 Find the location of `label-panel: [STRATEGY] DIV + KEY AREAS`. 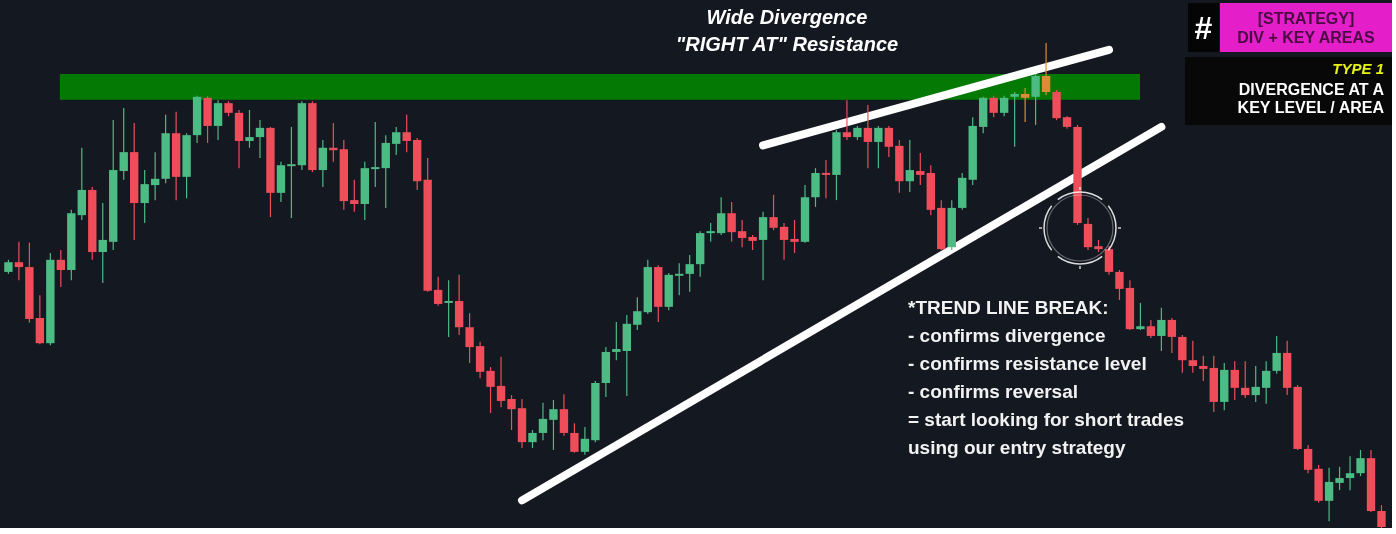

label-panel: [STRATEGY] DIV + KEY AREAS is located at coordinates (1306, 27).